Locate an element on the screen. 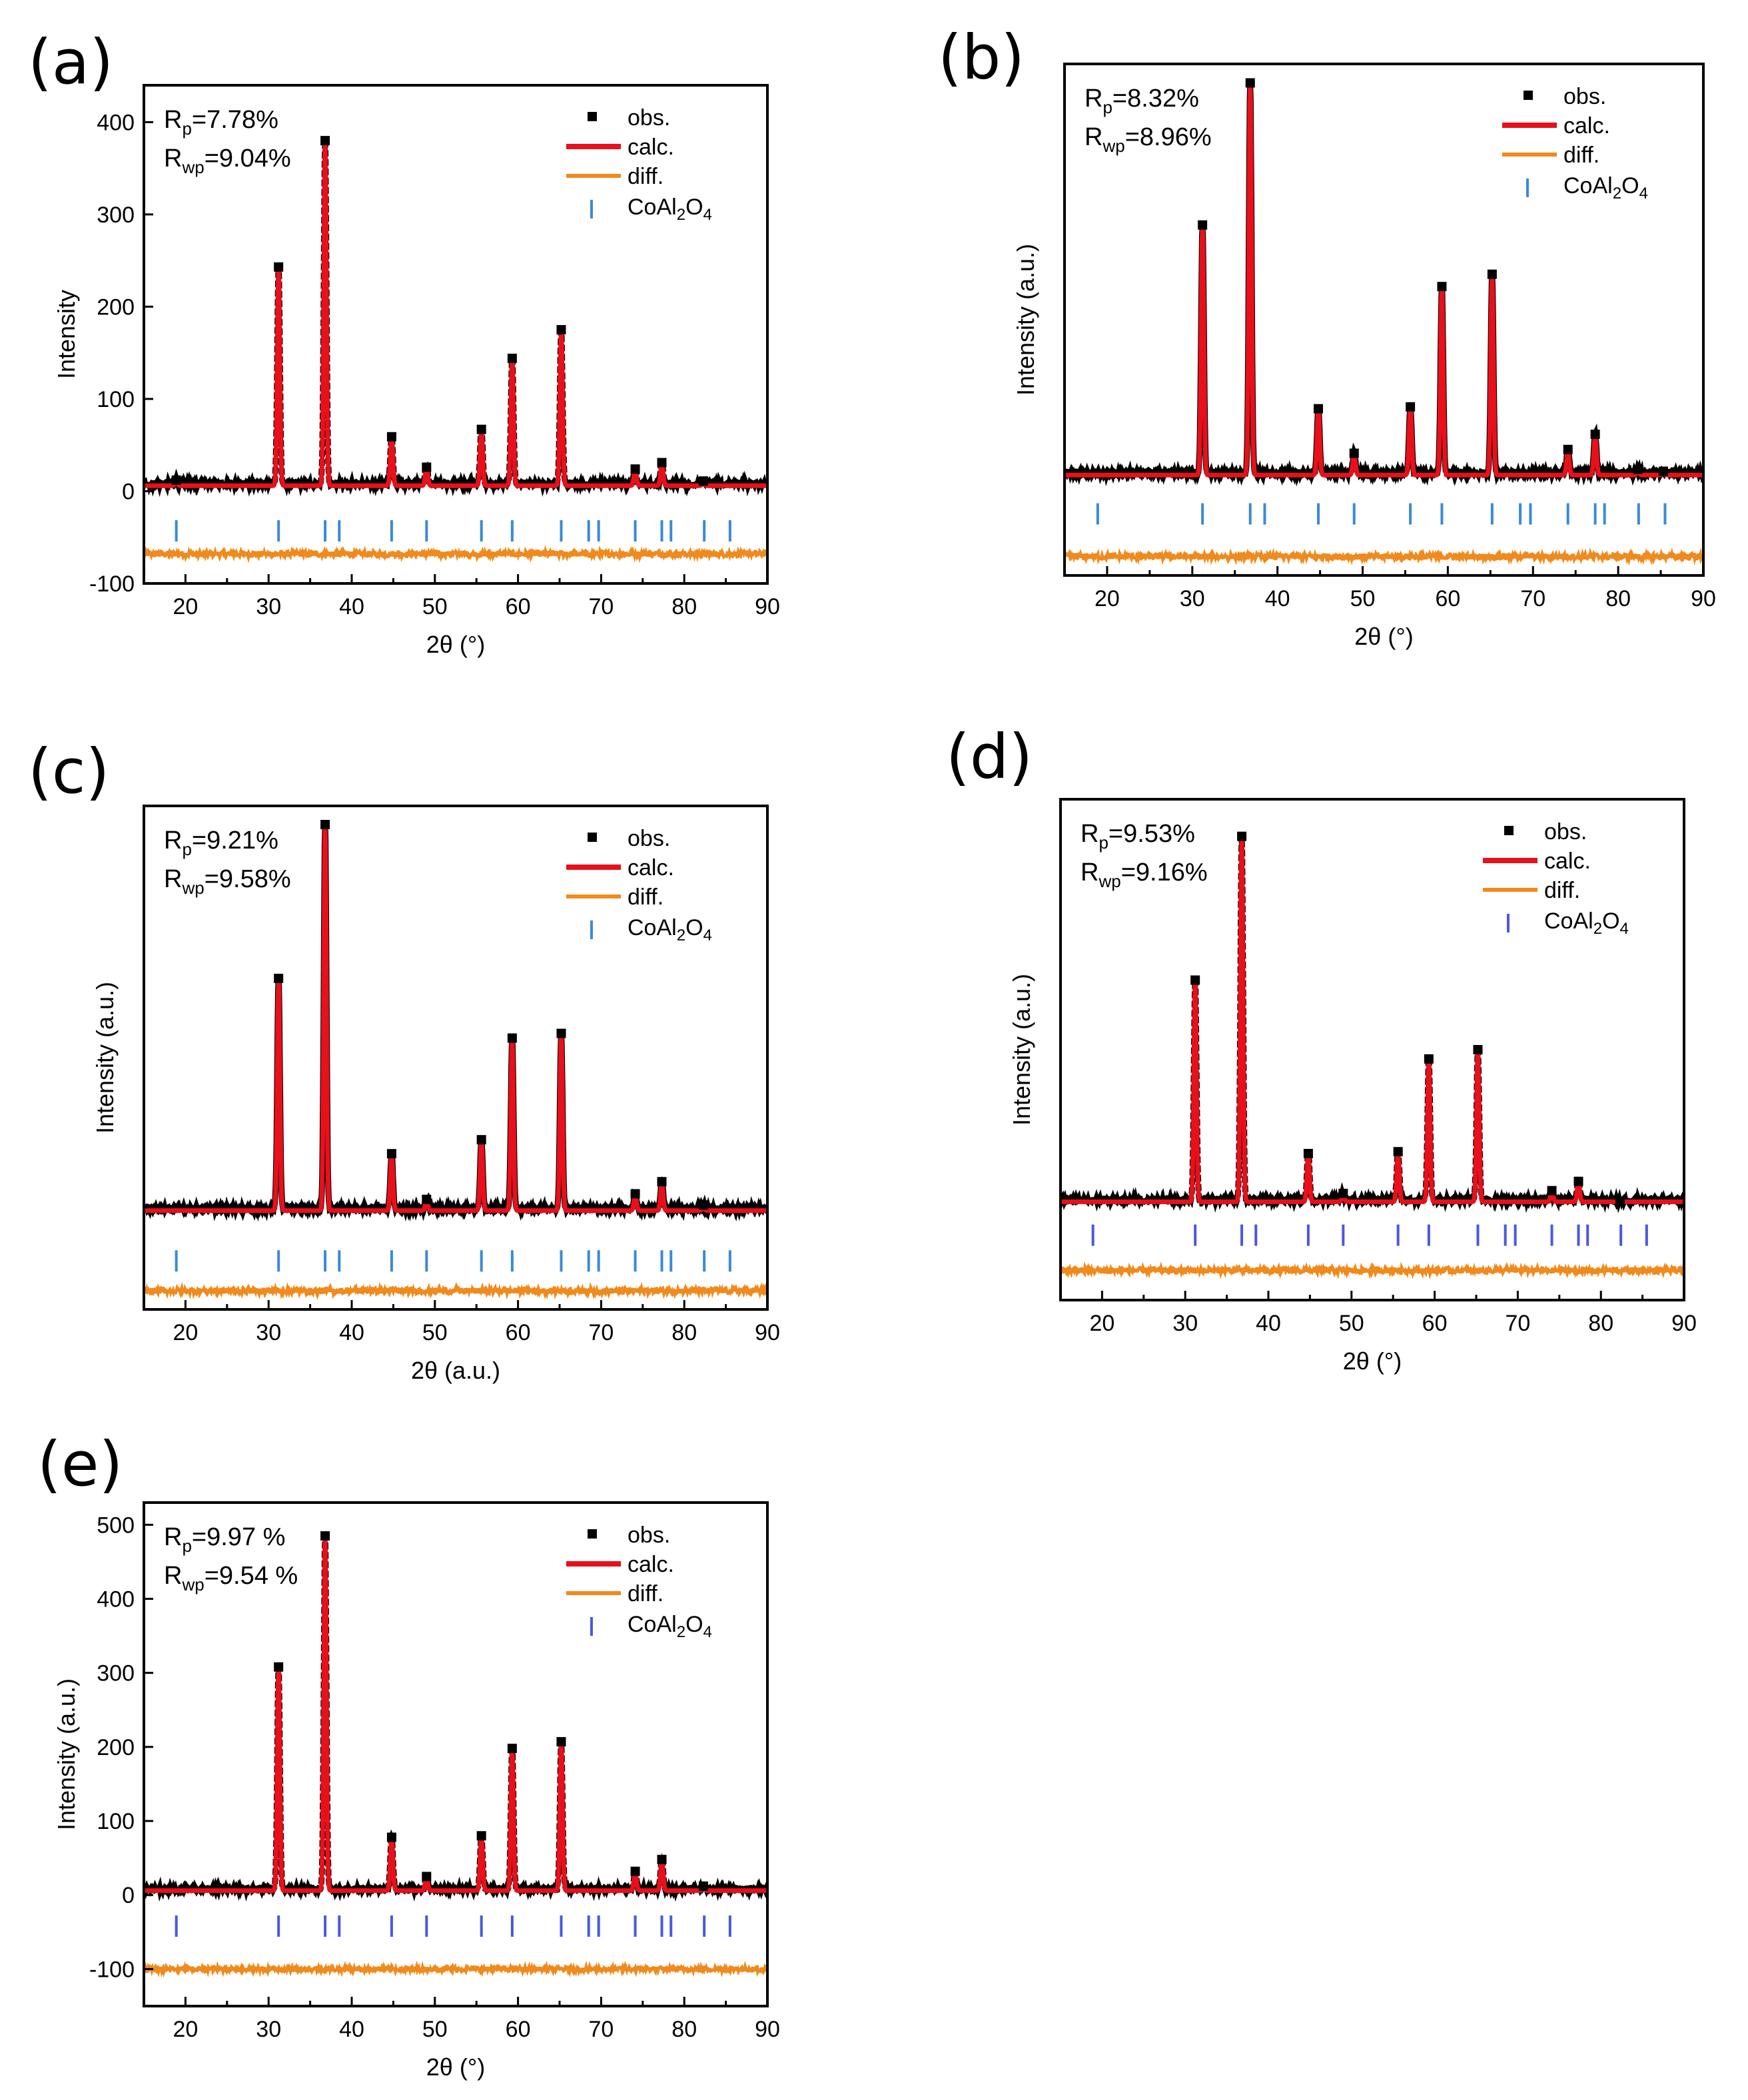 The height and width of the screenshot is (2100, 1748). rp-label: Rp=9.21% is located at coordinates (221, 843).